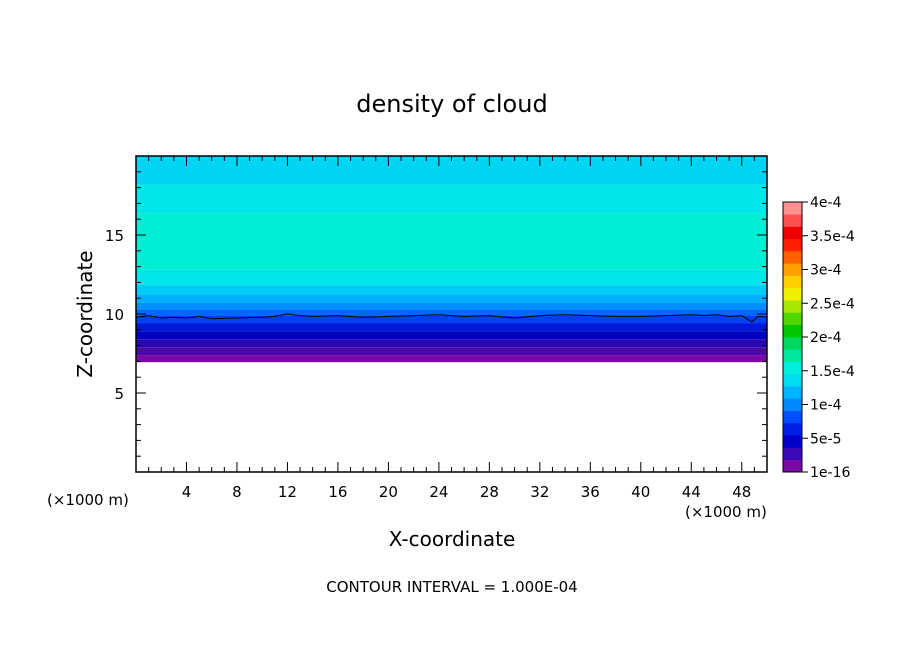 The width and height of the screenshot is (904, 654). What do you see at coordinates (114, 315) in the screenshot?
I see `y-tick-label: 10` at bounding box center [114, 315].